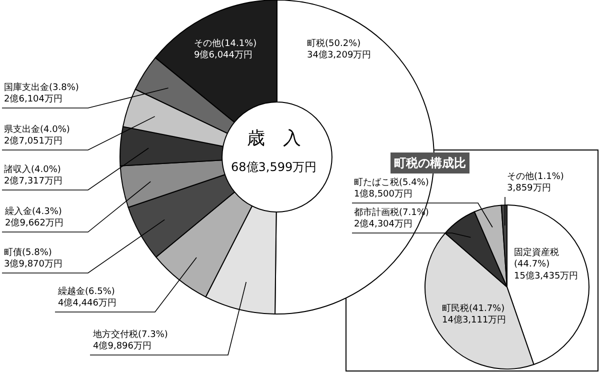  Describe the element at coordinates (546, 271) in the screenshot. I see `data-label: (44.7%) 15億3,435万円` at that location.